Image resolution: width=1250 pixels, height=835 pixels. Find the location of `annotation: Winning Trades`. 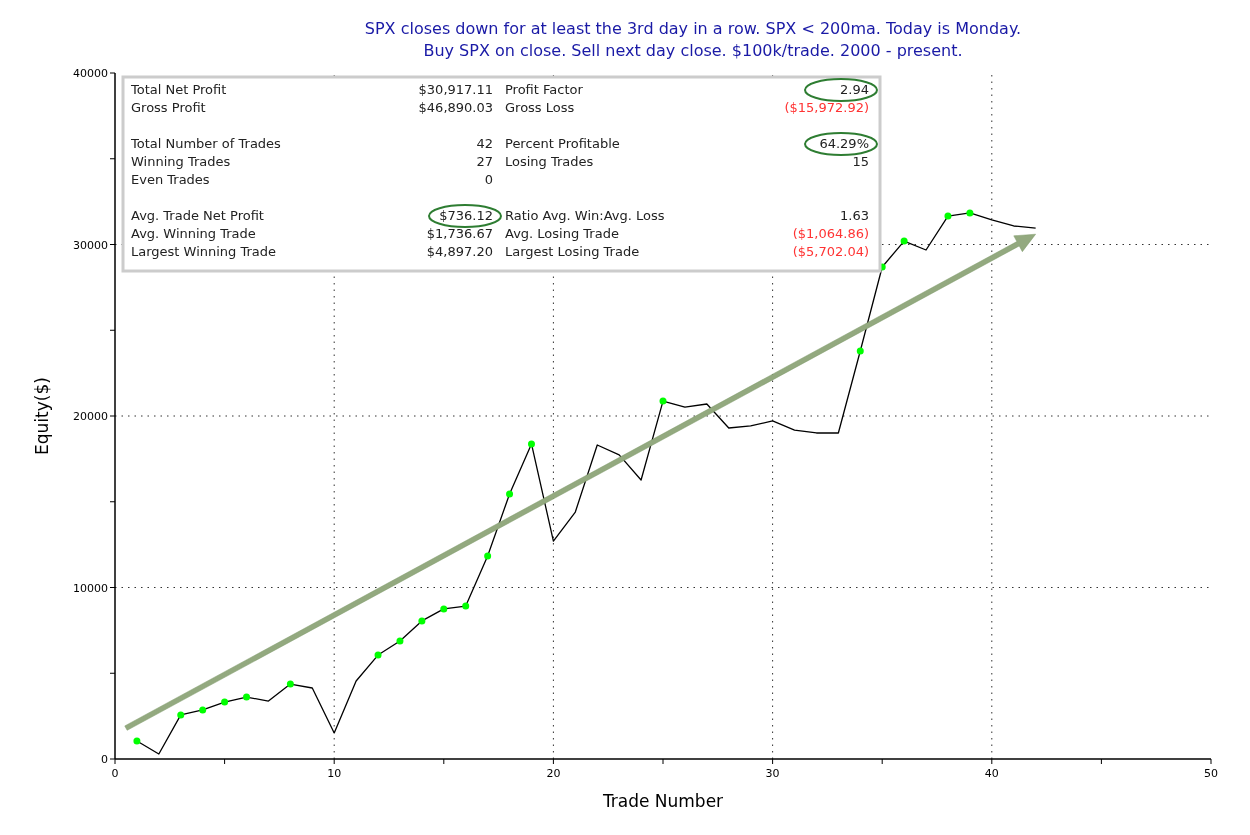

annotation: Winning Trades is located at coordinates (181, 161).